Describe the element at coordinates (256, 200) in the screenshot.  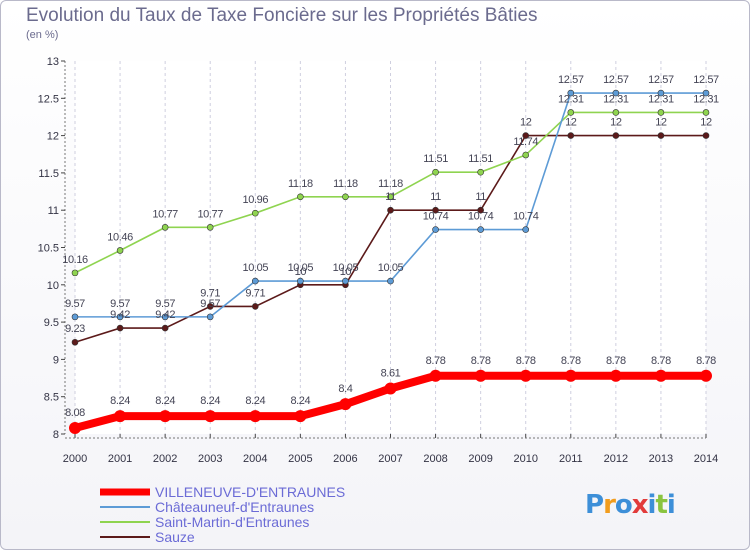
I see `data-label: 10.96` at that location.